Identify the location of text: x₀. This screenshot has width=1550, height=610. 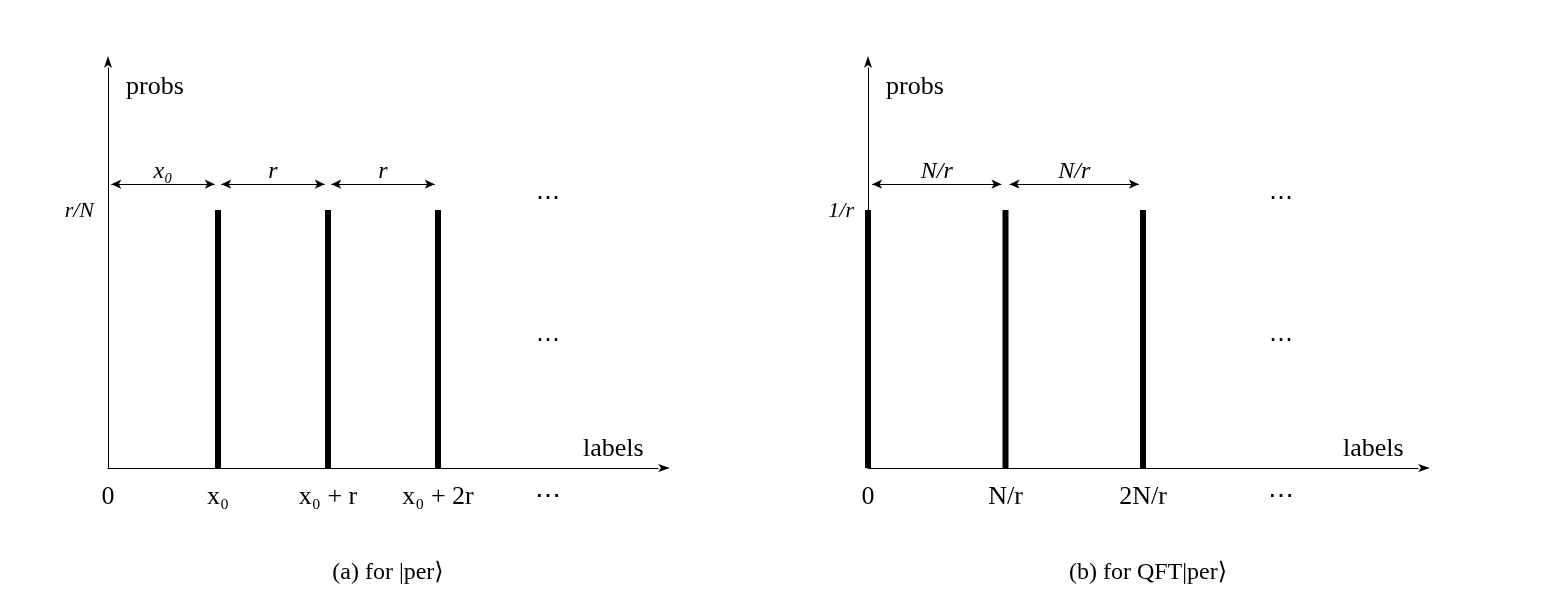
(162, 170).